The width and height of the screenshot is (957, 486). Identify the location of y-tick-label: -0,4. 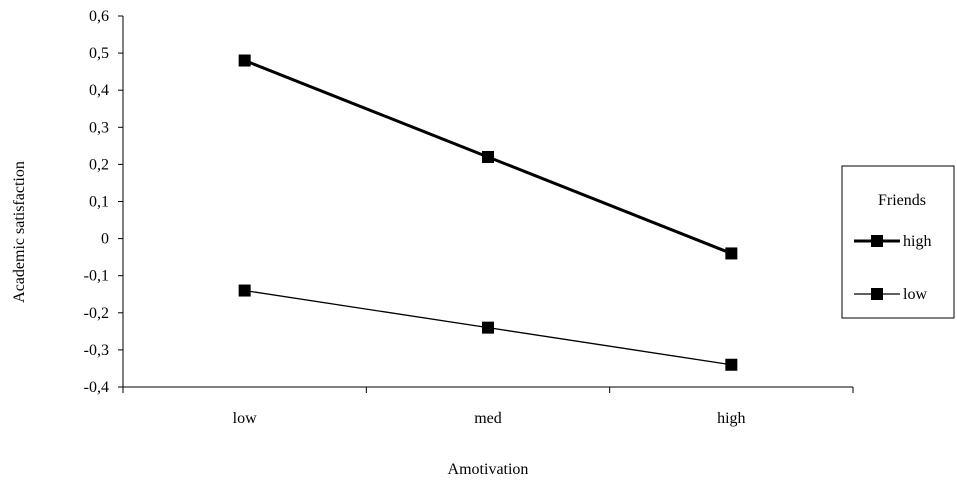
(96, 387).